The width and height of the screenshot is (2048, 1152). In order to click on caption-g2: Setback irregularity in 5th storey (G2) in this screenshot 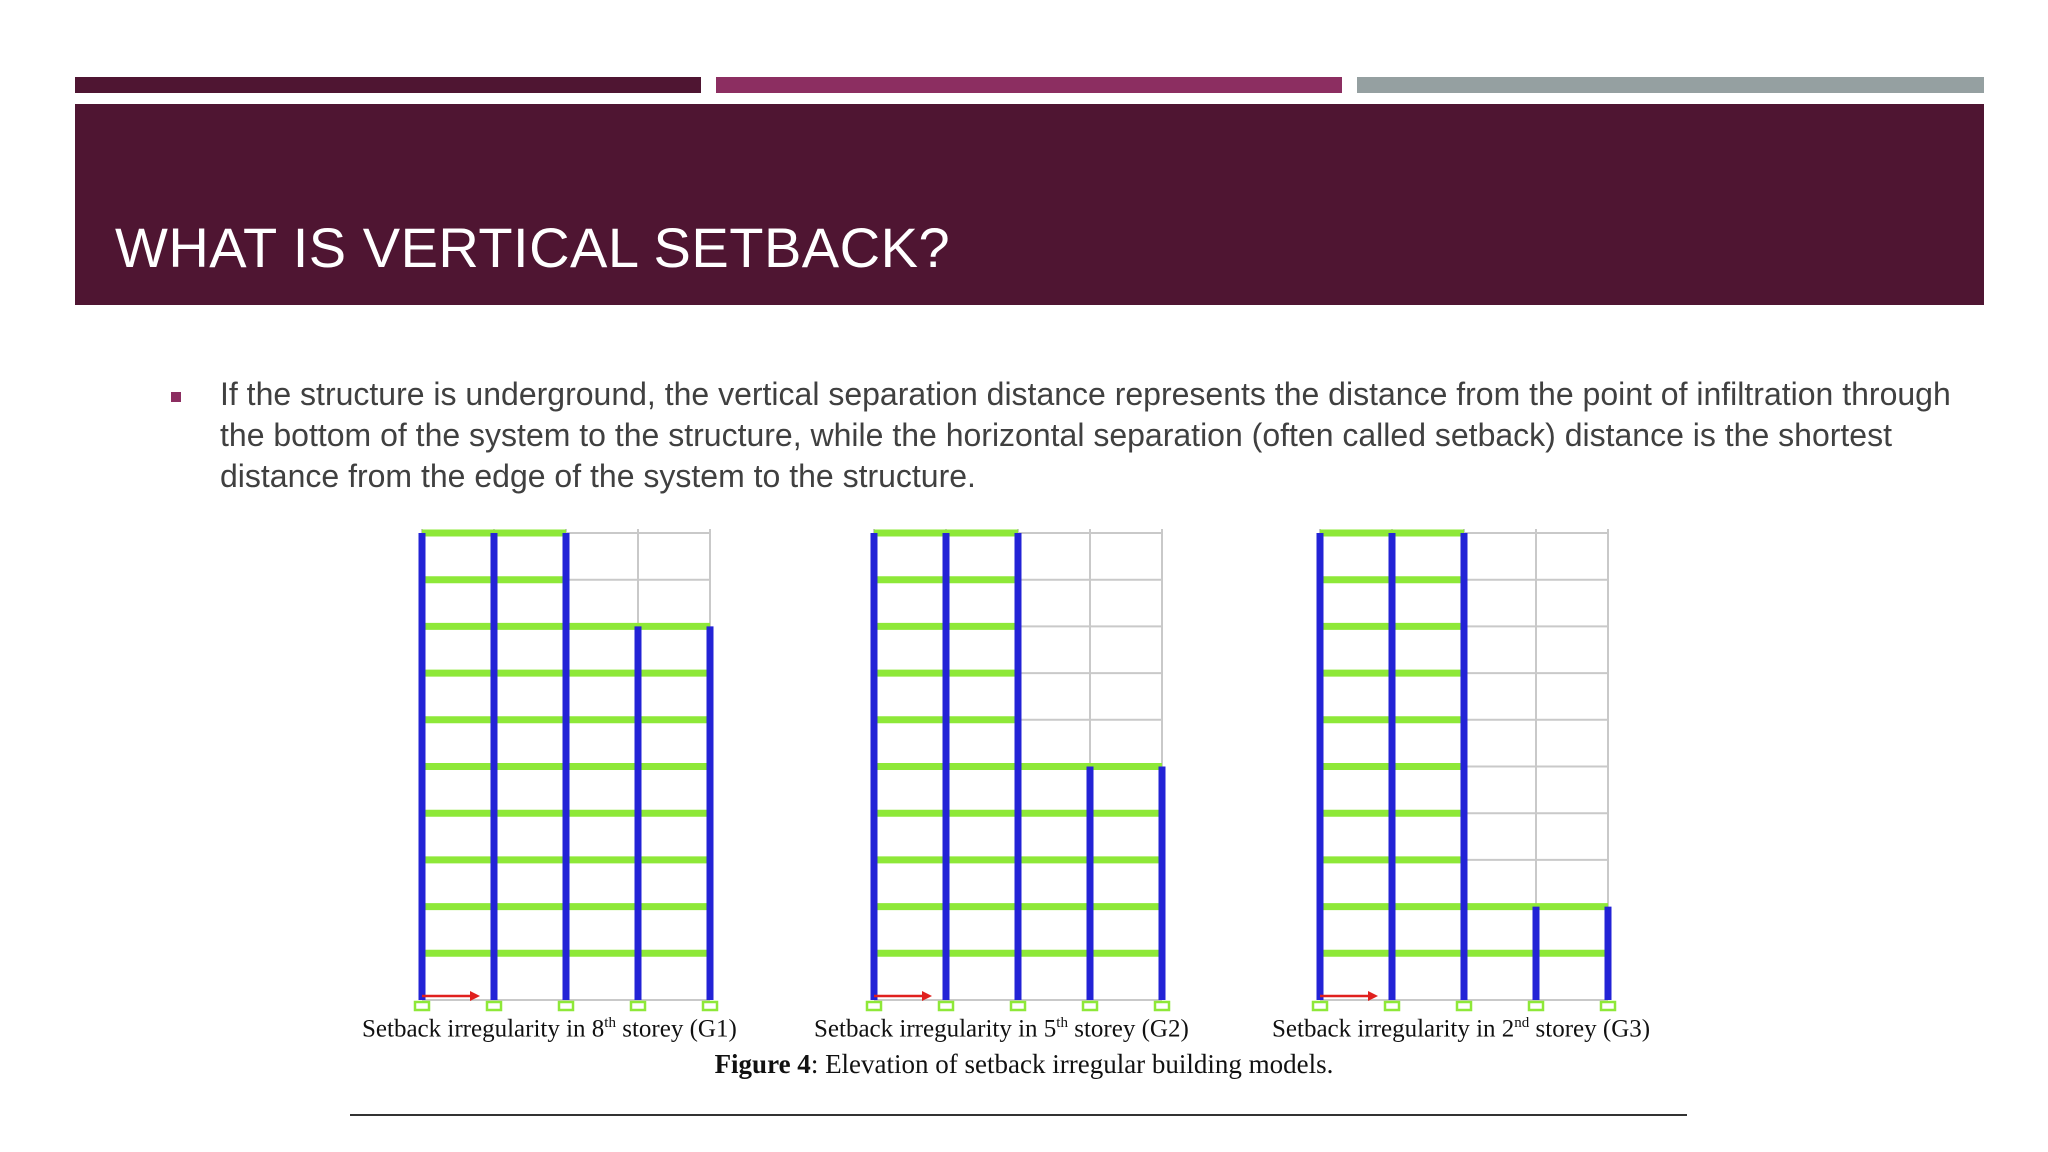, I will do `click(1001, 1029)`.